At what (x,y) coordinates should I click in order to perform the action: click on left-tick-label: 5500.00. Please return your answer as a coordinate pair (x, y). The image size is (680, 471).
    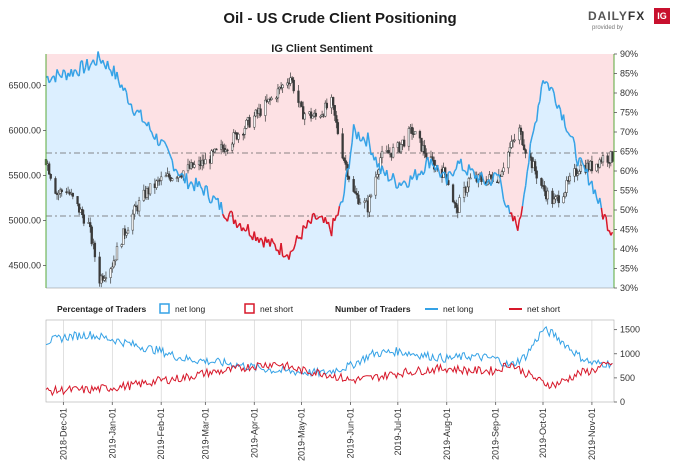
    Looking at the image, I should click on (24, 176).